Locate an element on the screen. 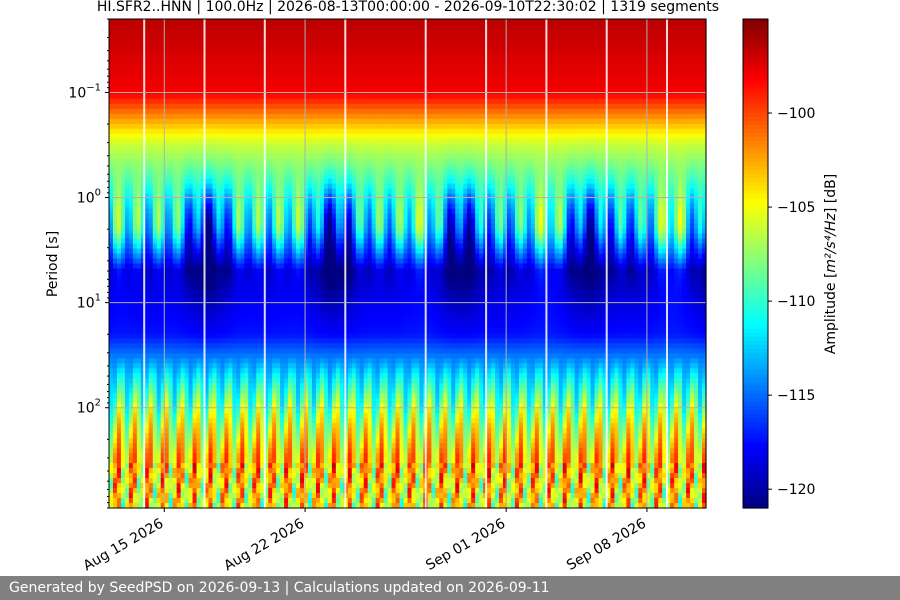 The width and height of the screenshot is (900, 600). colorbar-frame is located at coordinates (755, 263).